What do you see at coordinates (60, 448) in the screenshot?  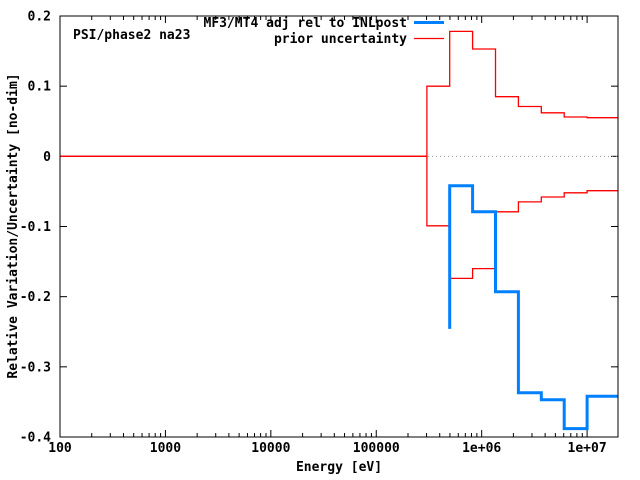 I see `x-tick-label-100: 100` at bounding box center [60, 448].